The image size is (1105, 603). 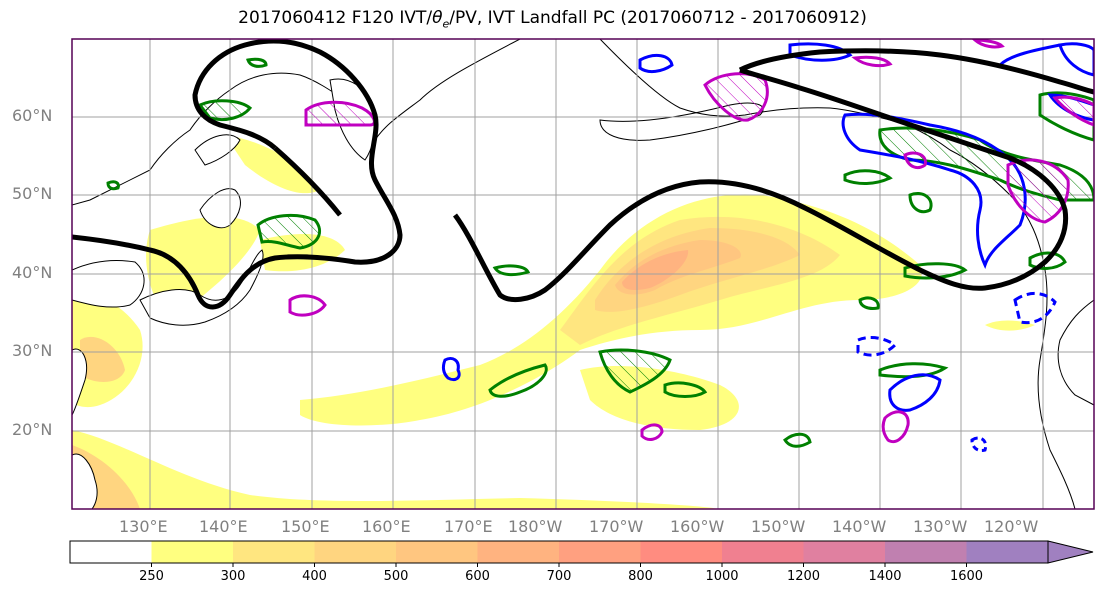 What do you see at coordinates (697, 526) in the screenshot?
I see `lon-label-160w: 160°W` at bounding box center [697, 526].